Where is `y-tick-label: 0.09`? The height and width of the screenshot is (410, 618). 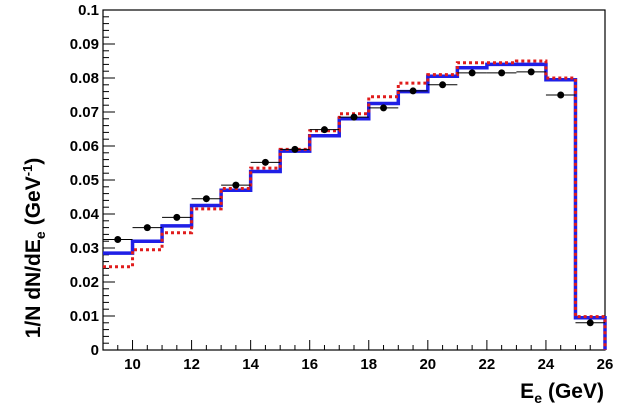
y-tick-label: 0.09 is located at coordinates (84, 44).